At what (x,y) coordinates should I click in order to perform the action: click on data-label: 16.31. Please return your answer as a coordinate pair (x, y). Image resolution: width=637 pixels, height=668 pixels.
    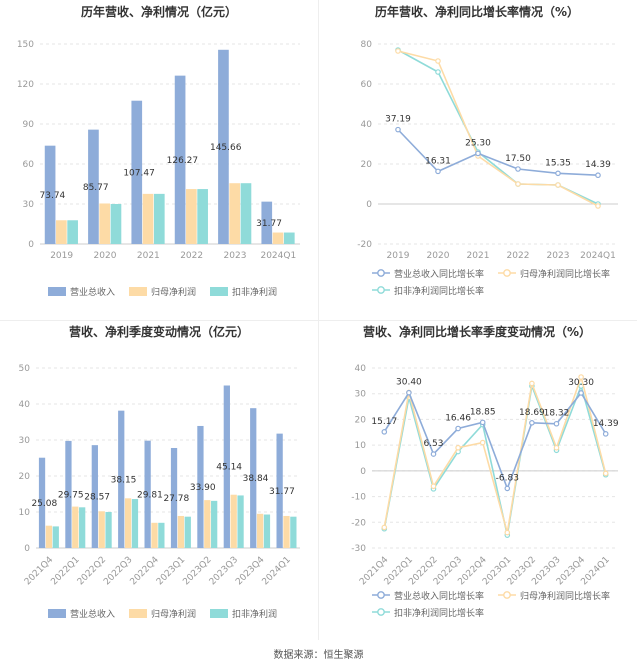
    Looking at the image, I should click on (438, 161).